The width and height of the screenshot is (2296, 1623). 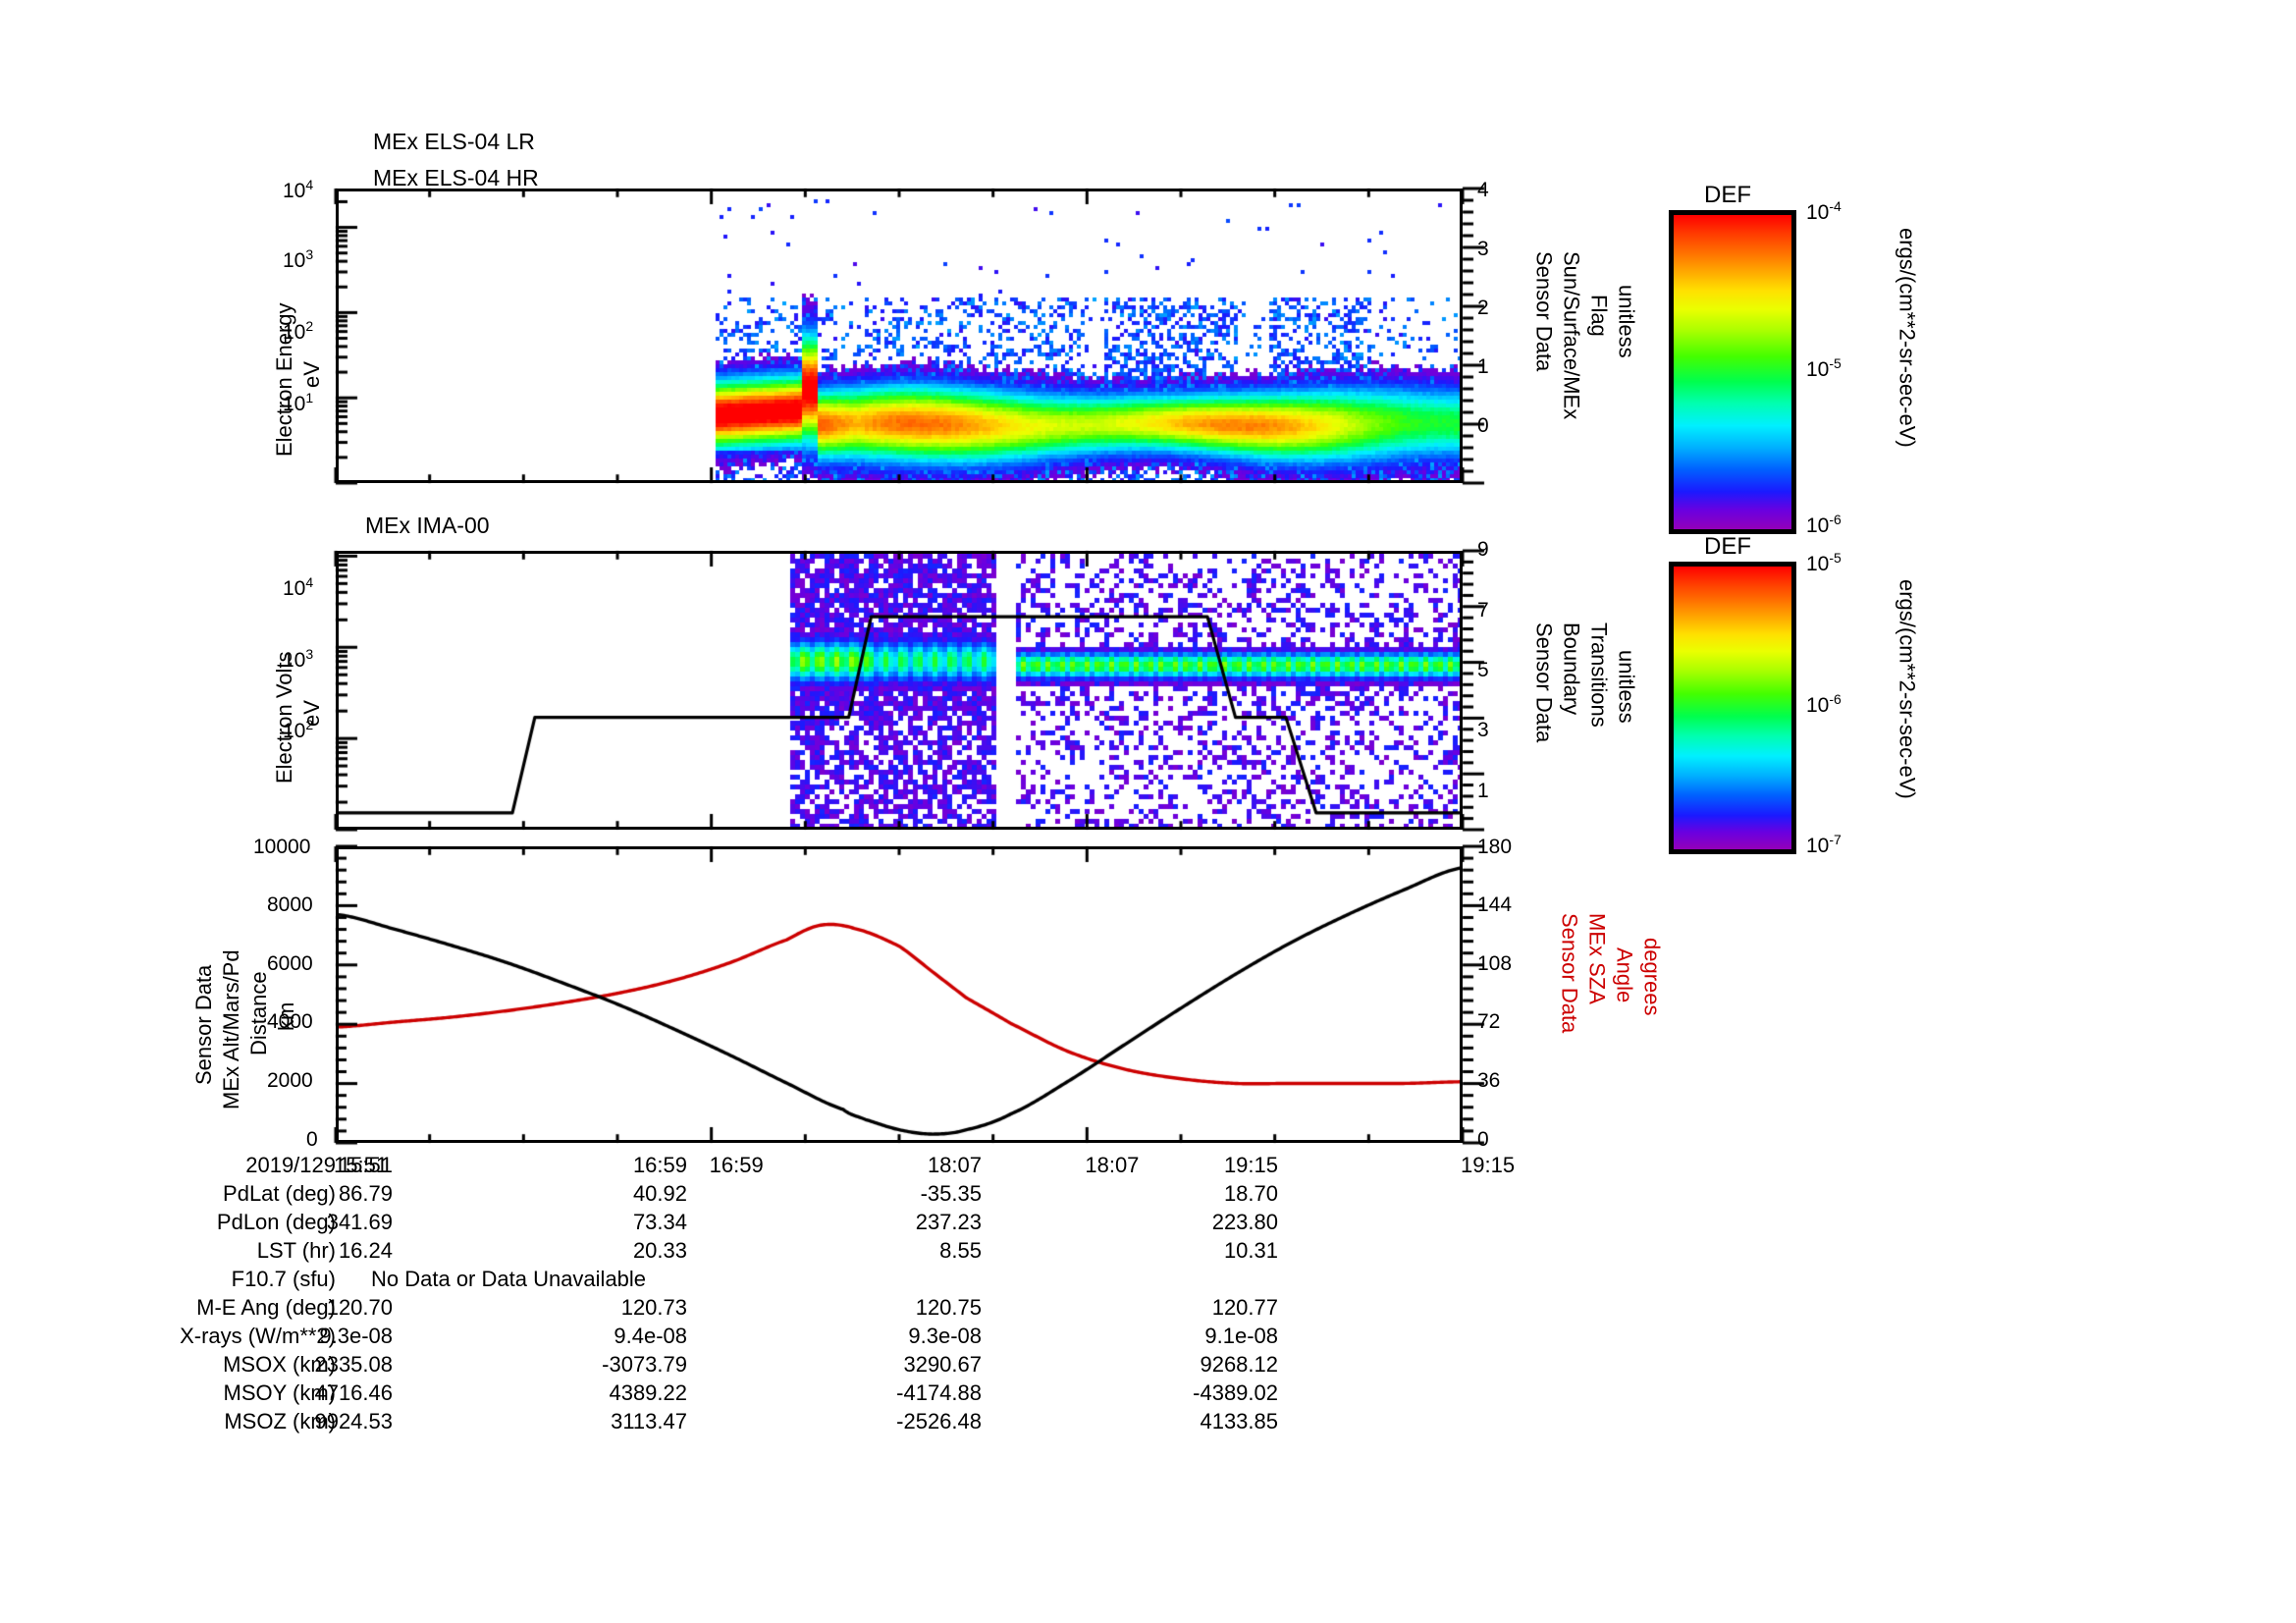 What do you see at coordinates (1483, 190) in the screenshot?
I see `panel1-ytick-right-4: 4` at bounding box center [1483, 190].